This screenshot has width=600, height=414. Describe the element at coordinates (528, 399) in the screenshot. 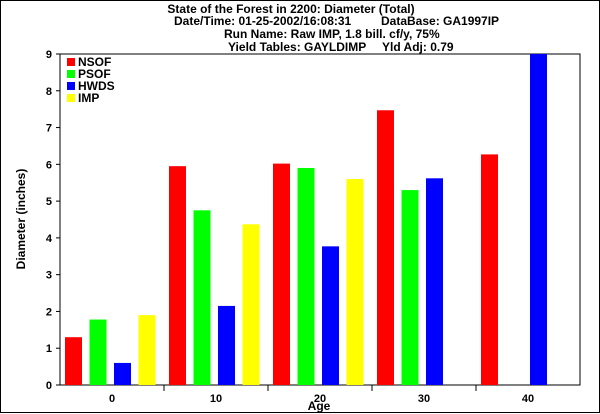

I see `x-tick-label: 40` at that location.